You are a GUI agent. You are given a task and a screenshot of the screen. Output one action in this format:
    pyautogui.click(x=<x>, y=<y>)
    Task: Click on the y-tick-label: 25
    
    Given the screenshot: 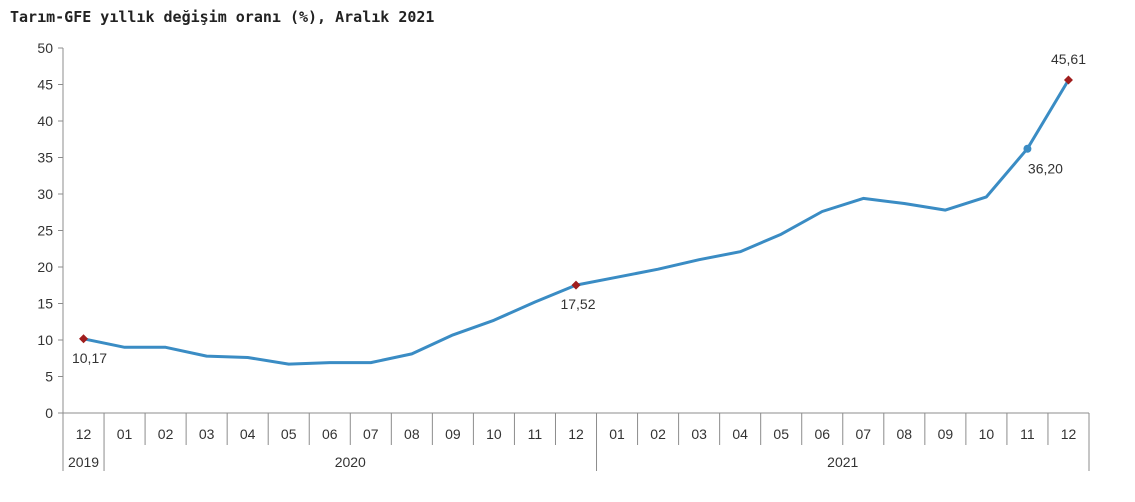 What is the action you would take?
    pyautogui.click(x=45, y=231)
    